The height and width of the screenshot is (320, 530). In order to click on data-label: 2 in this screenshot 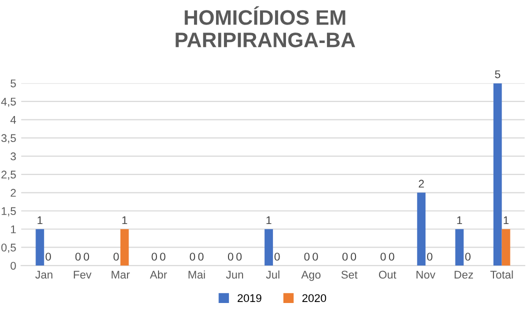, I will do `click(421, 184)`.